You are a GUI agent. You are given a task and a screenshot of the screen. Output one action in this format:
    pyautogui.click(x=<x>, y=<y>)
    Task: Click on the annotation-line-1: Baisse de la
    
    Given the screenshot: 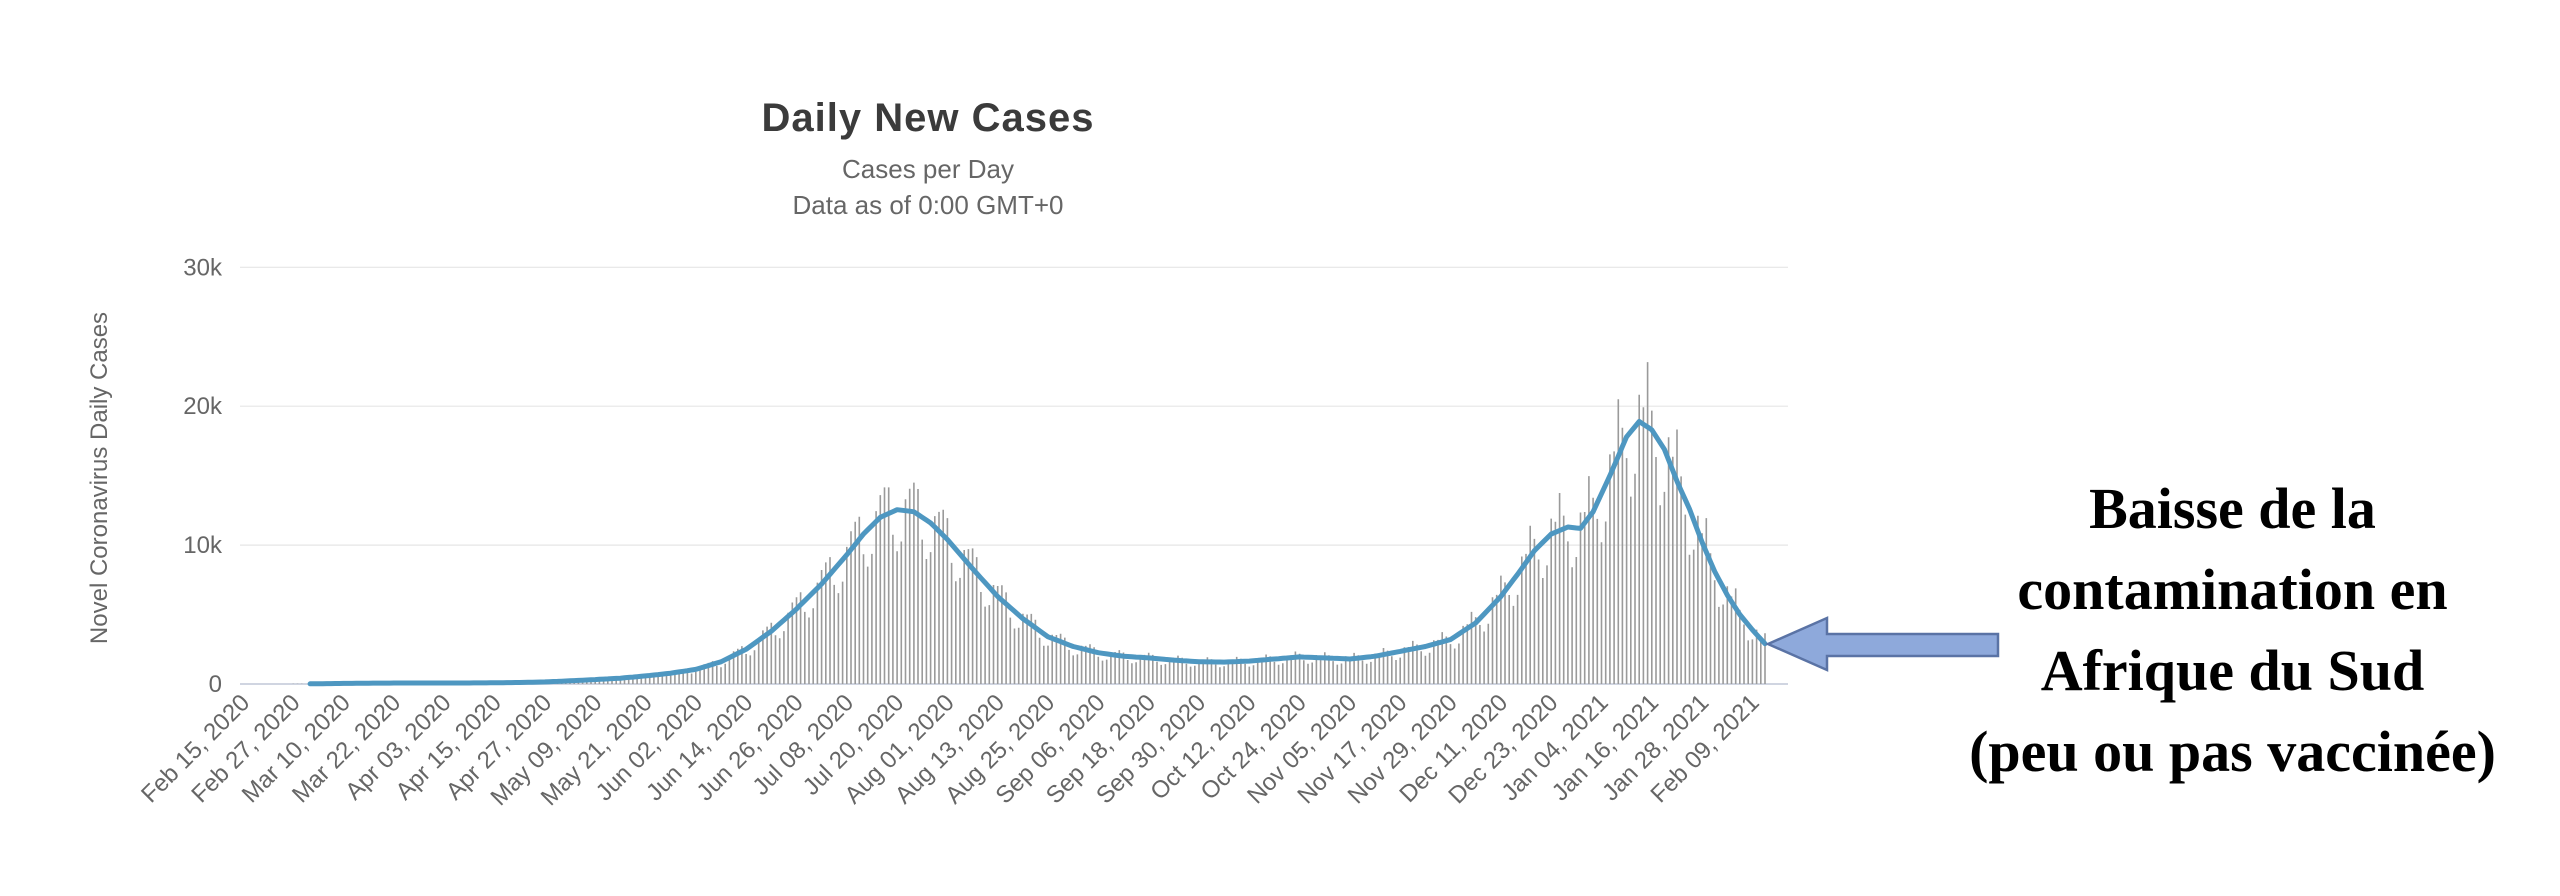 What is the action you would take?
    pyautogui.click(x=2232, y=508)
    